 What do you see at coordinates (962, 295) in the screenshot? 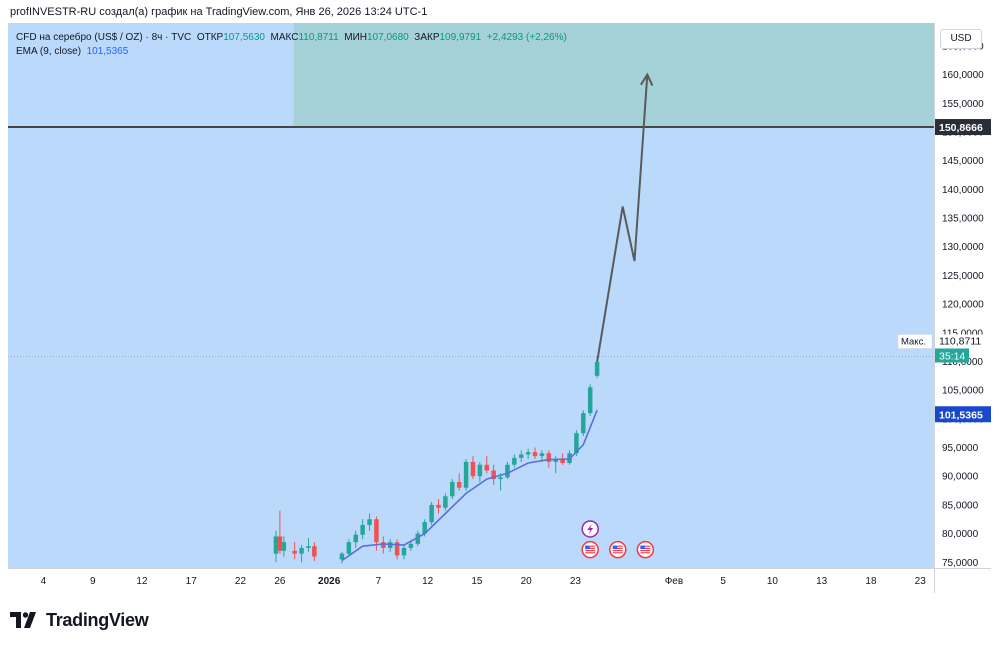
I see `price-axis-background` at bounding box center [962, 295].